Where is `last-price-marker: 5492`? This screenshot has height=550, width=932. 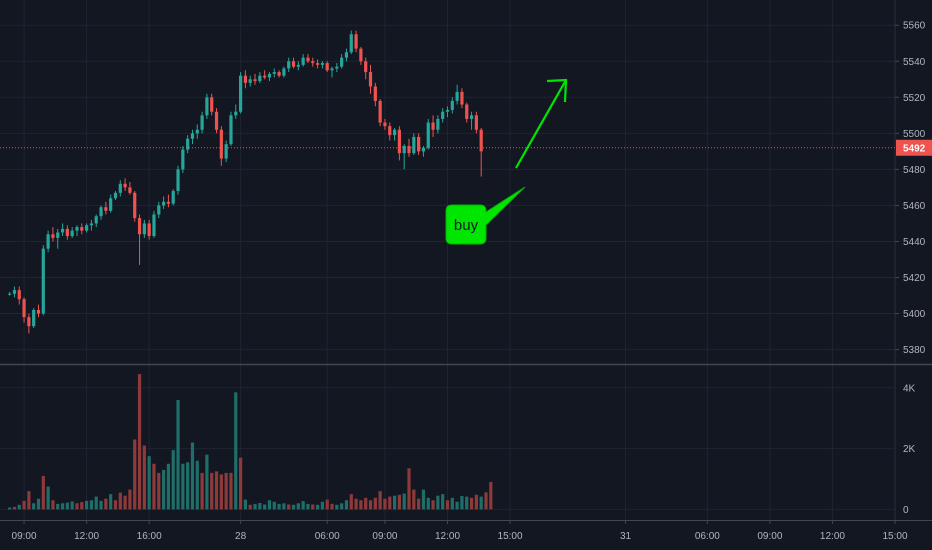
last-price-marker: 5492 is located at coordinates (466, 147).